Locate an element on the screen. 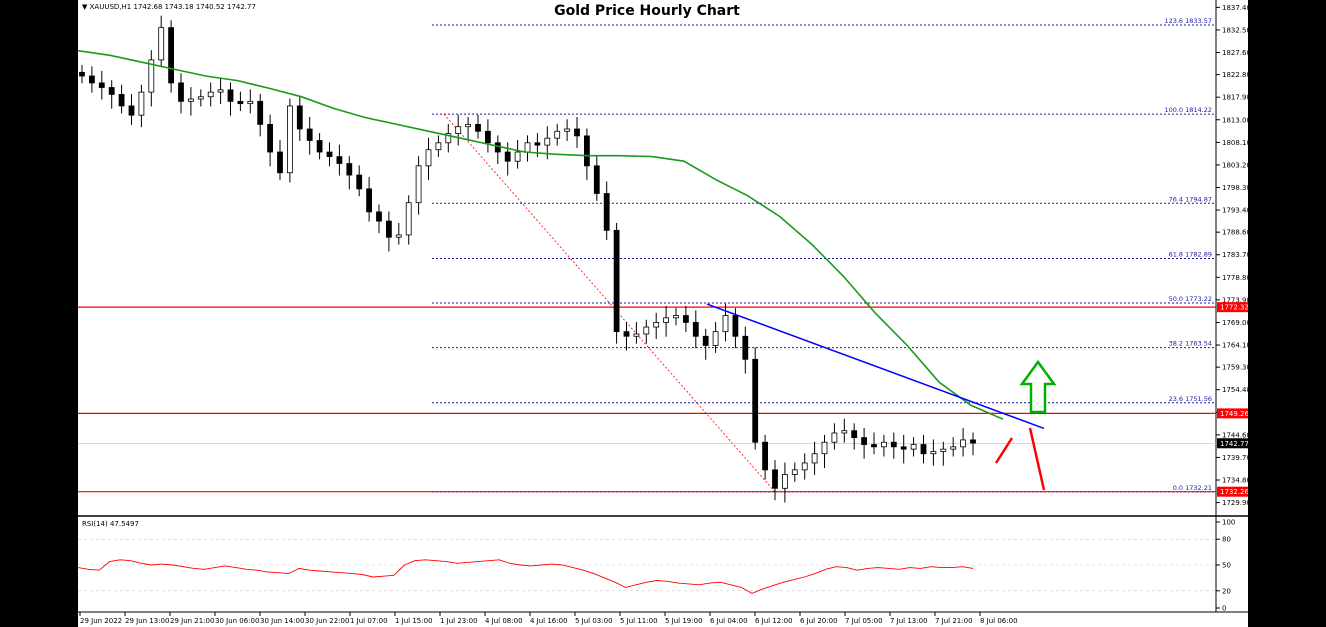 The width and height of the screenshot is (1326, 627). red-marker-down is located at coordinates (1037, 459).